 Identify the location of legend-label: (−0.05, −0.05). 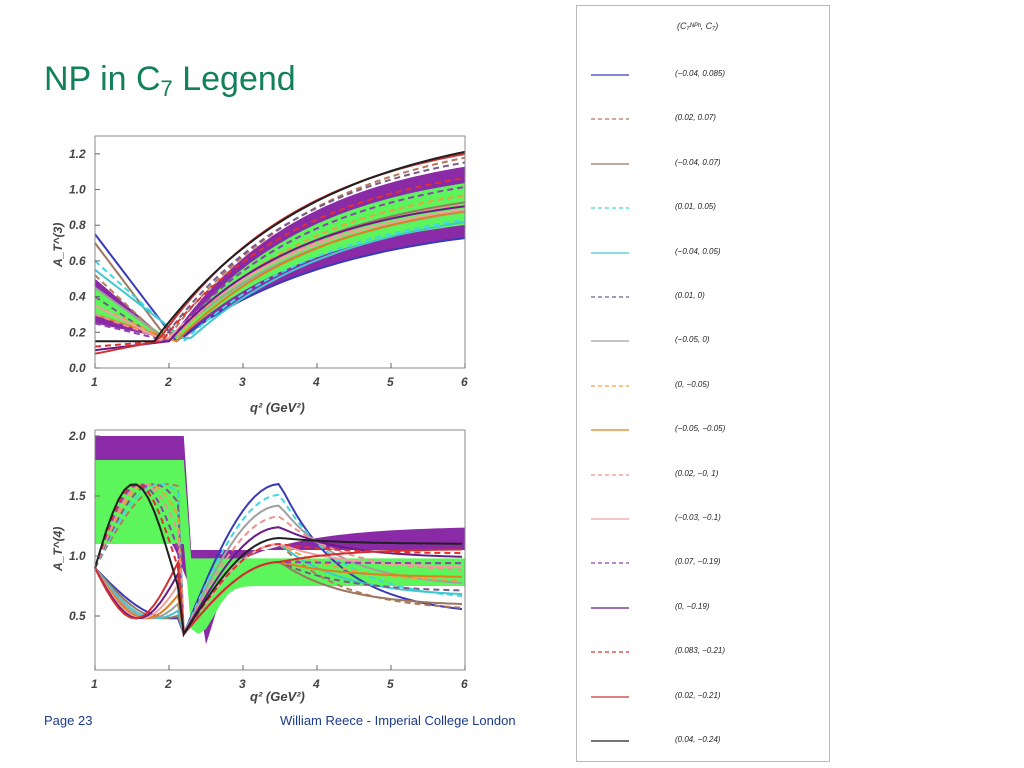
(700, 429).